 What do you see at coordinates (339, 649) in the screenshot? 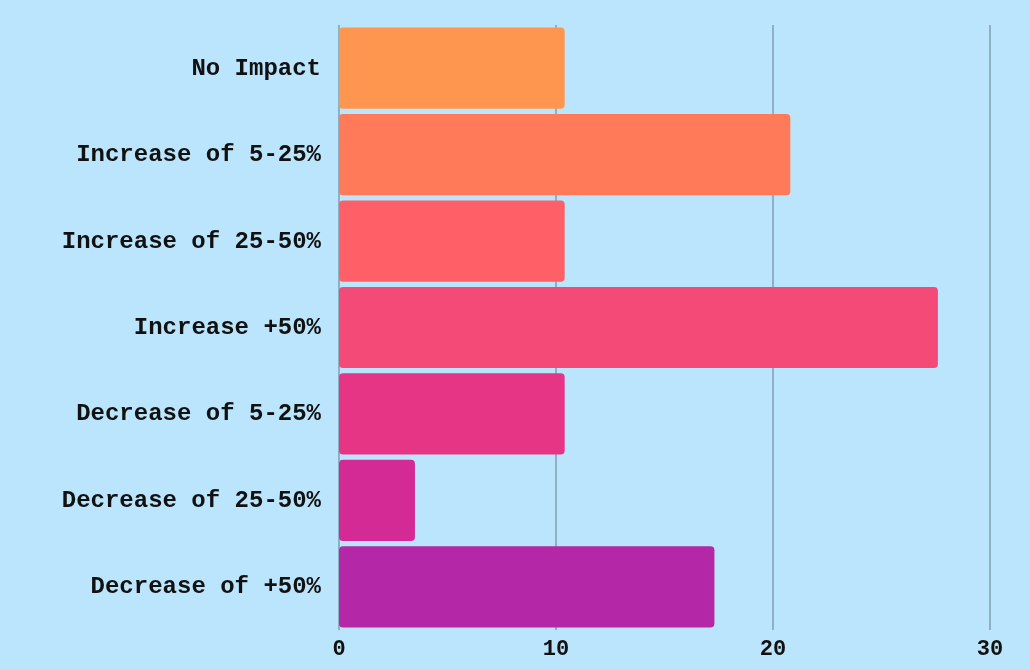
I see `x-tick-label: 0` at bounding box center [339, 649].